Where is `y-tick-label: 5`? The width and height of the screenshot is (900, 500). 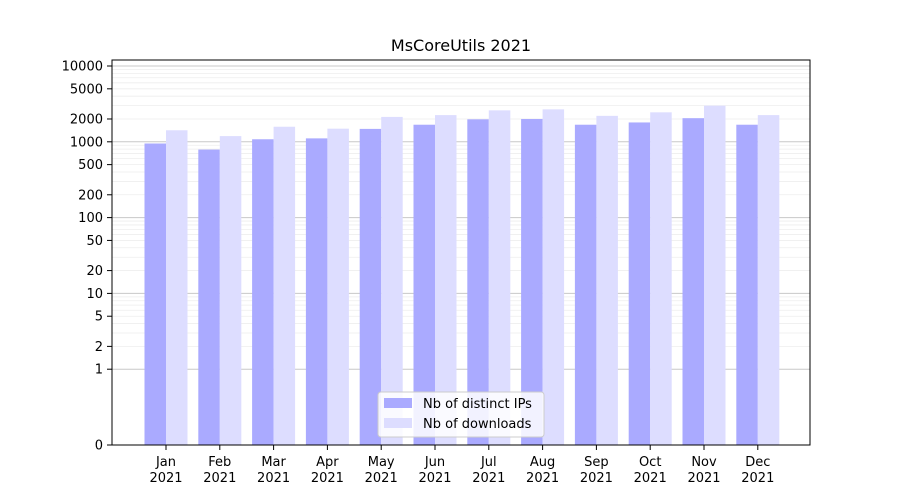 y-tick-label: 5 is located at coordinates (99, 317).